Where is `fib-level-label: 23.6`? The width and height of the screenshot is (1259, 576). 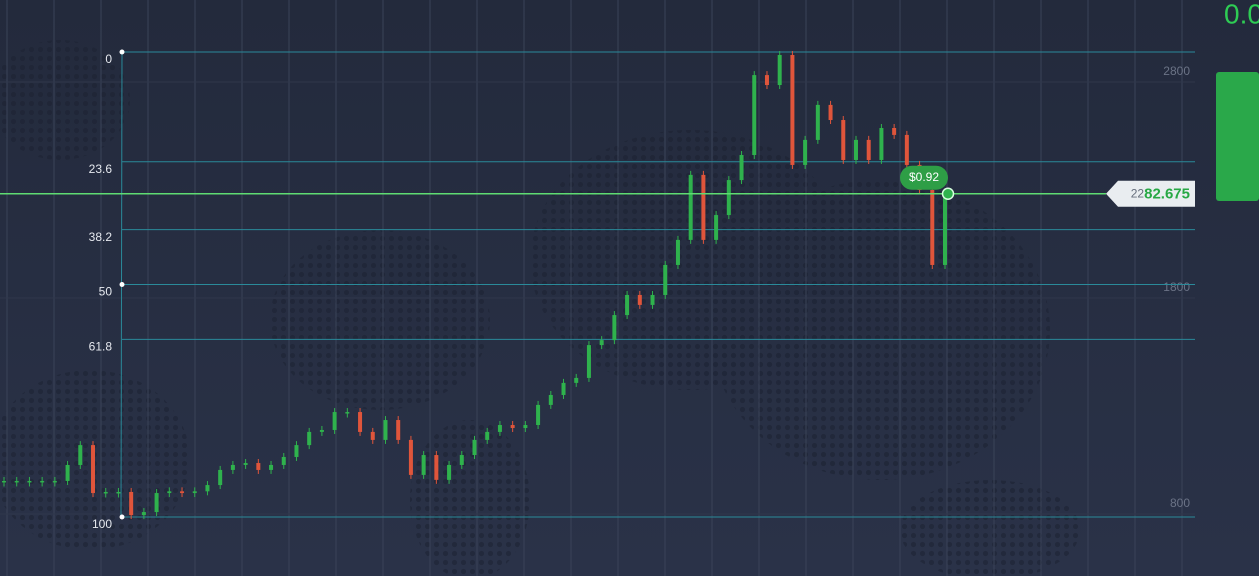
fib-level-label: 23.6 is located at coordinates (101, 169).